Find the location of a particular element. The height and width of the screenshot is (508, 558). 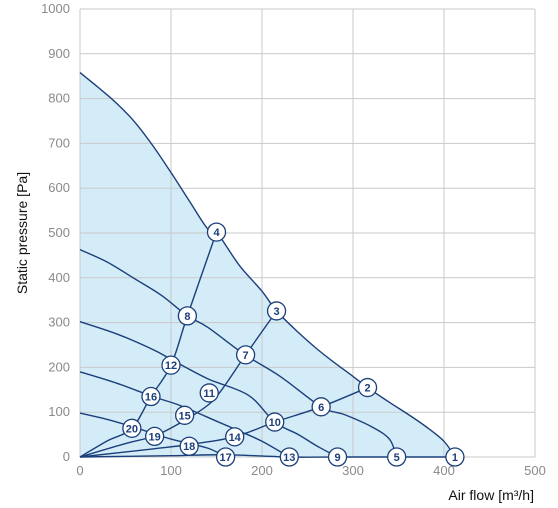

y-tick-label-500: 500 is located at coordinates (59, 232).